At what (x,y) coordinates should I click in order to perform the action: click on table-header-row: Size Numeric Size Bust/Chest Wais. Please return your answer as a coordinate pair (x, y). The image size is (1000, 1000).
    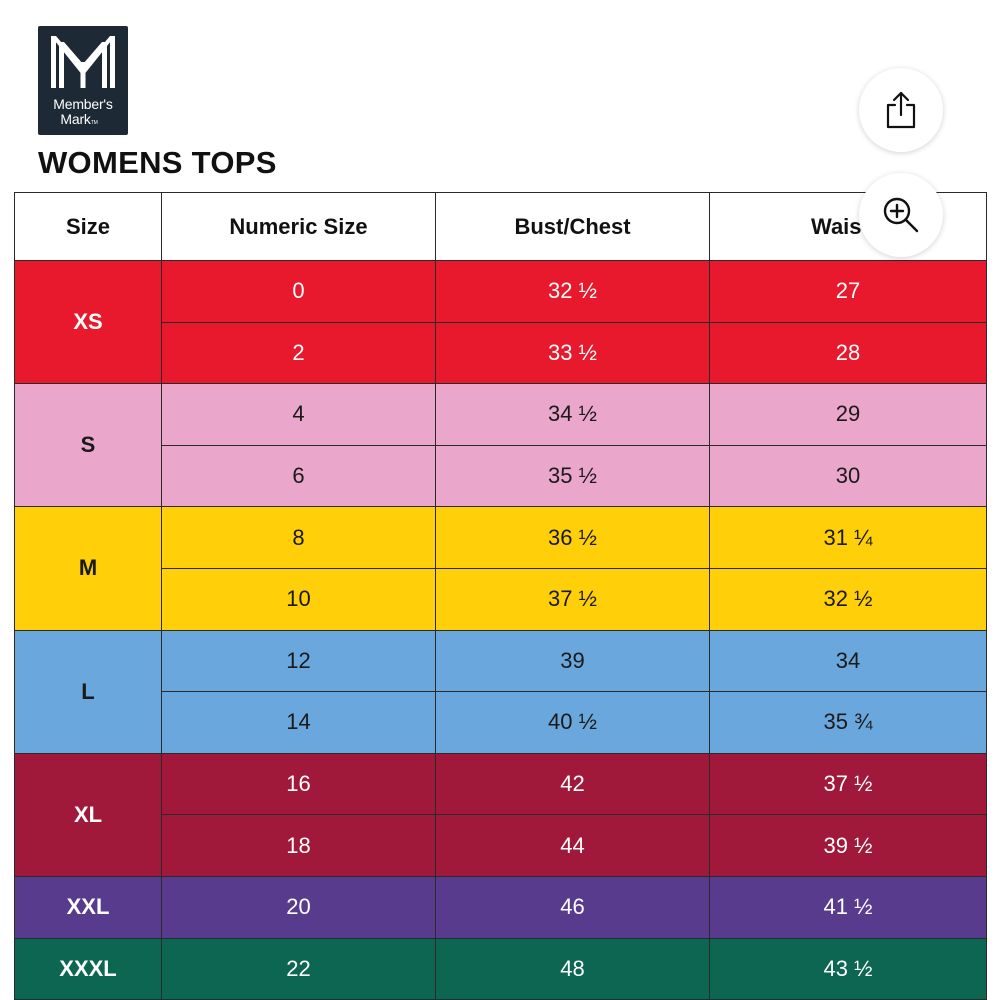
    Looking at the image, I should click on (500, 226).